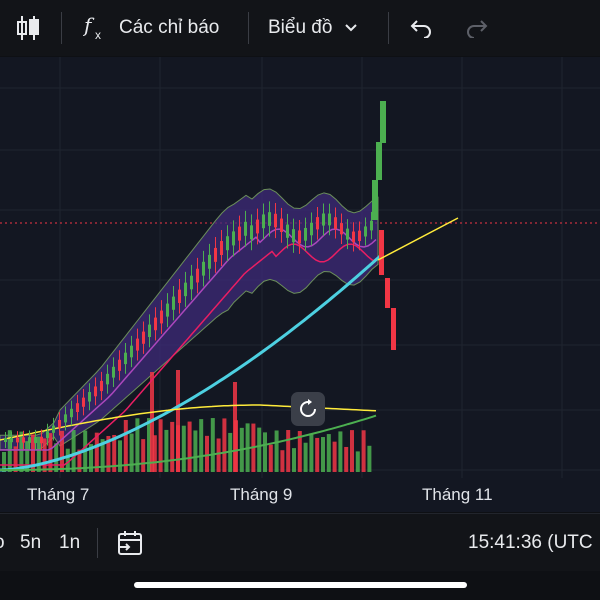 The width and height of the screenshot is (600, 600). I want to click on interval-5d-button: 5n, so click(30, 543).